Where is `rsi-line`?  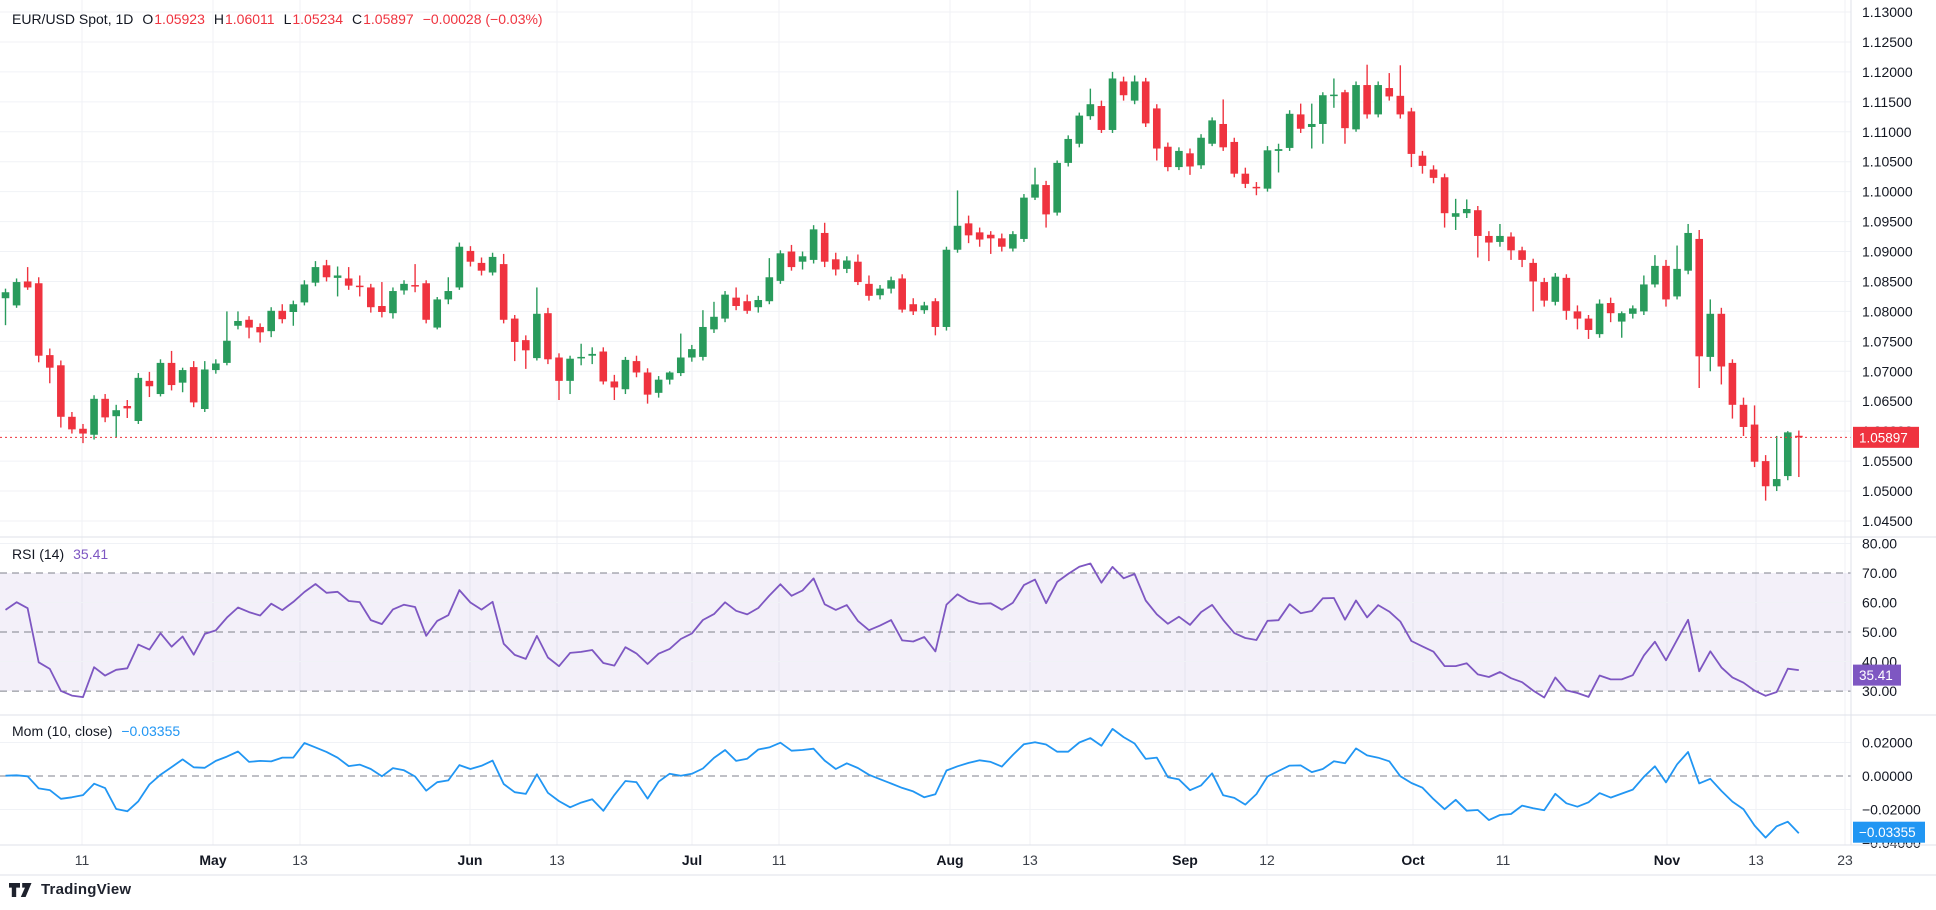
rsi-line is located at coordinates (901, 630).